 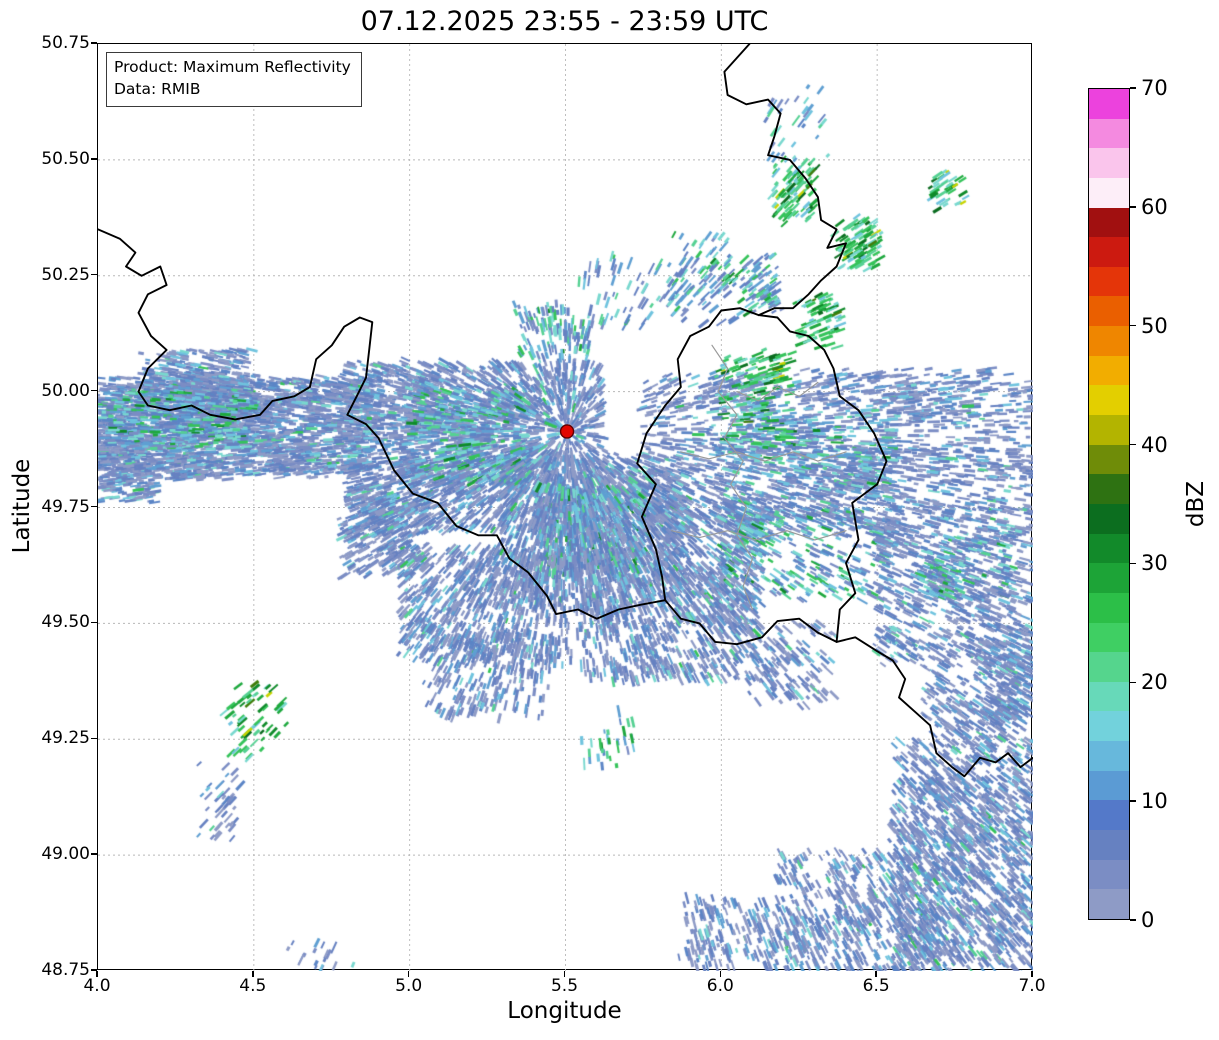 I want to click on x-tick-label: 5.0, so click(x=409, y=986).